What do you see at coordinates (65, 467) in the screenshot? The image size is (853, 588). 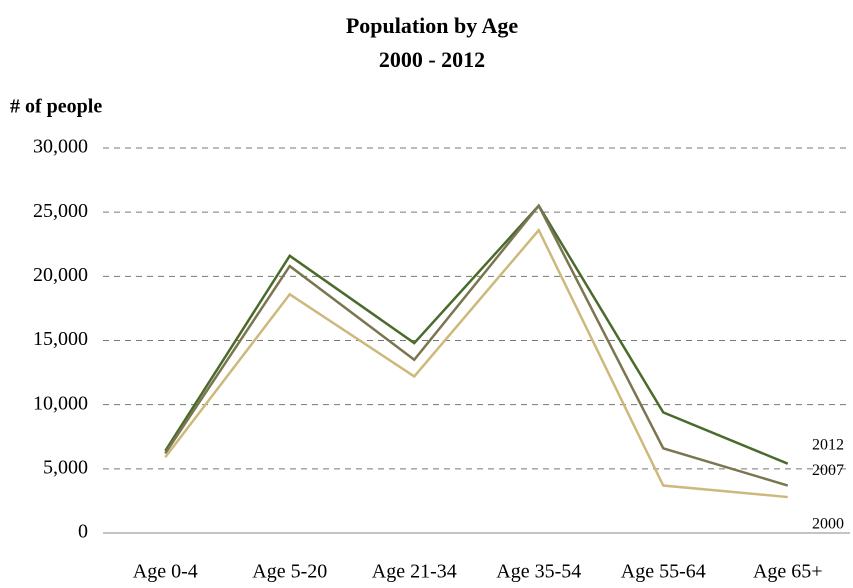 I see `y-tick-label: 5,000` at bounding box center [65, 467].